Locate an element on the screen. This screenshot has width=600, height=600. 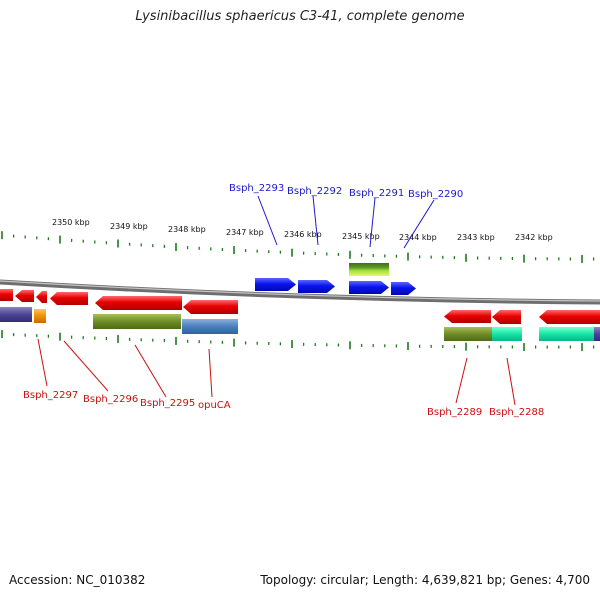
reverse-genes is located at coordinates (300, 306).